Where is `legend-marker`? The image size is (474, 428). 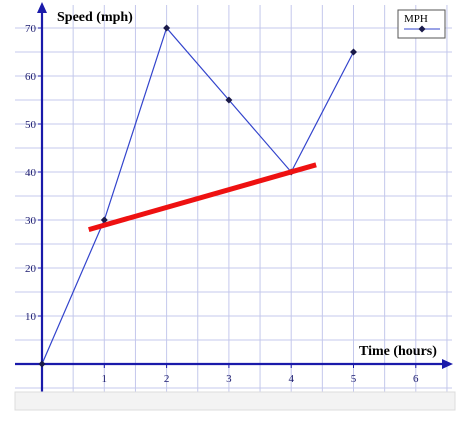
legend-marker is located at coordinates (422, 29).